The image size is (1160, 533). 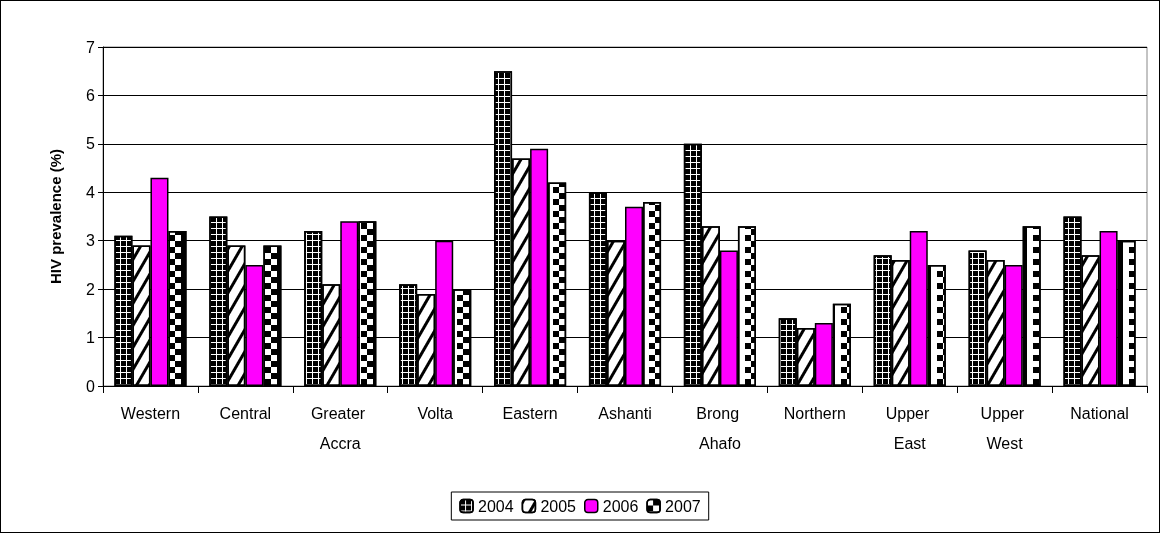 I want to click on x-tick-label: Western, so click(x=150, y=413).